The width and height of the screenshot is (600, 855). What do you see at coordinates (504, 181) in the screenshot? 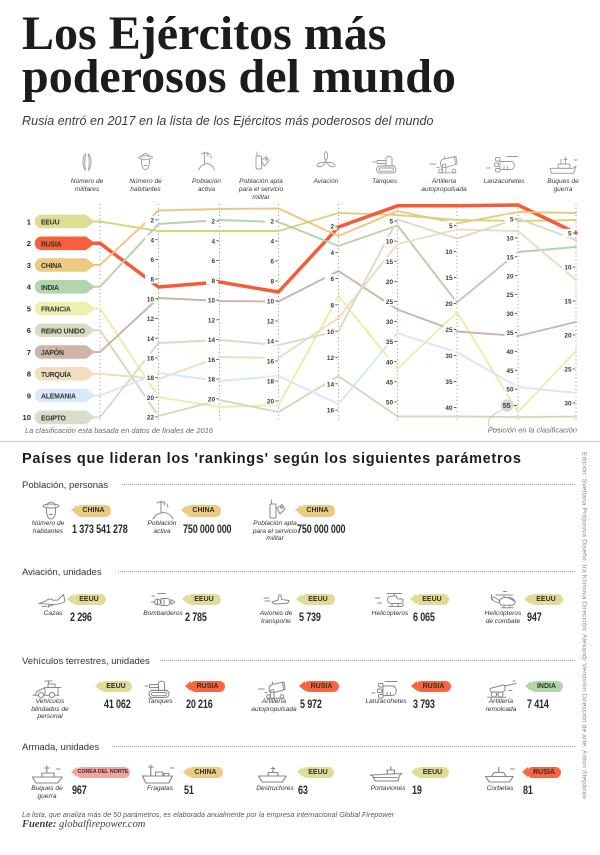
I see `svg-text: Lanzacohetes` at bounding box center [504, 181].